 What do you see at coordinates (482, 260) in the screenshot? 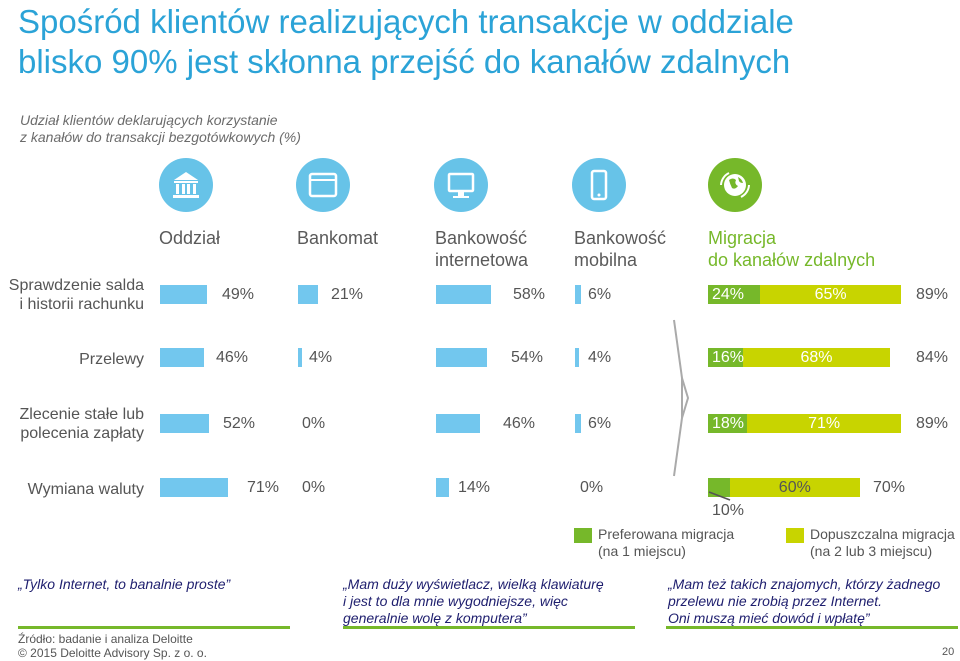
I see `column-header-line: internetowa` at bounding box center [482, 260].